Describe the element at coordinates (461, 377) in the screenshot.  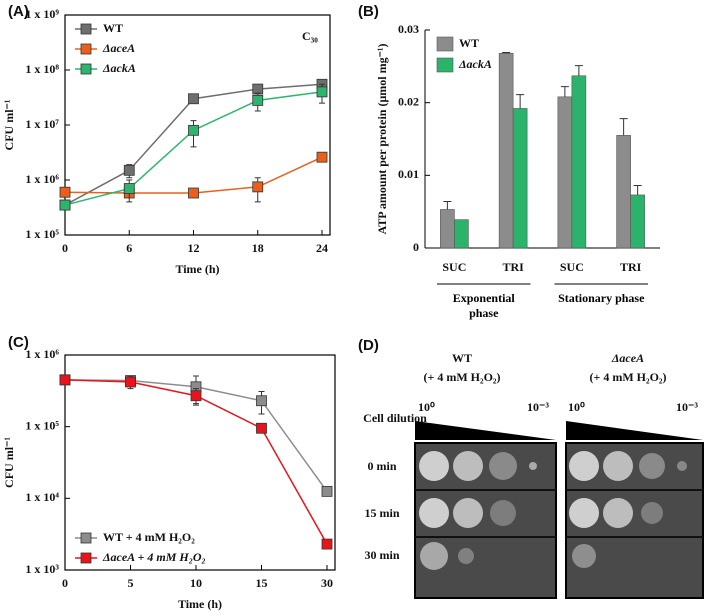
I see `plate-treatment: (+ 4 mM H₂O₂)` at that location.